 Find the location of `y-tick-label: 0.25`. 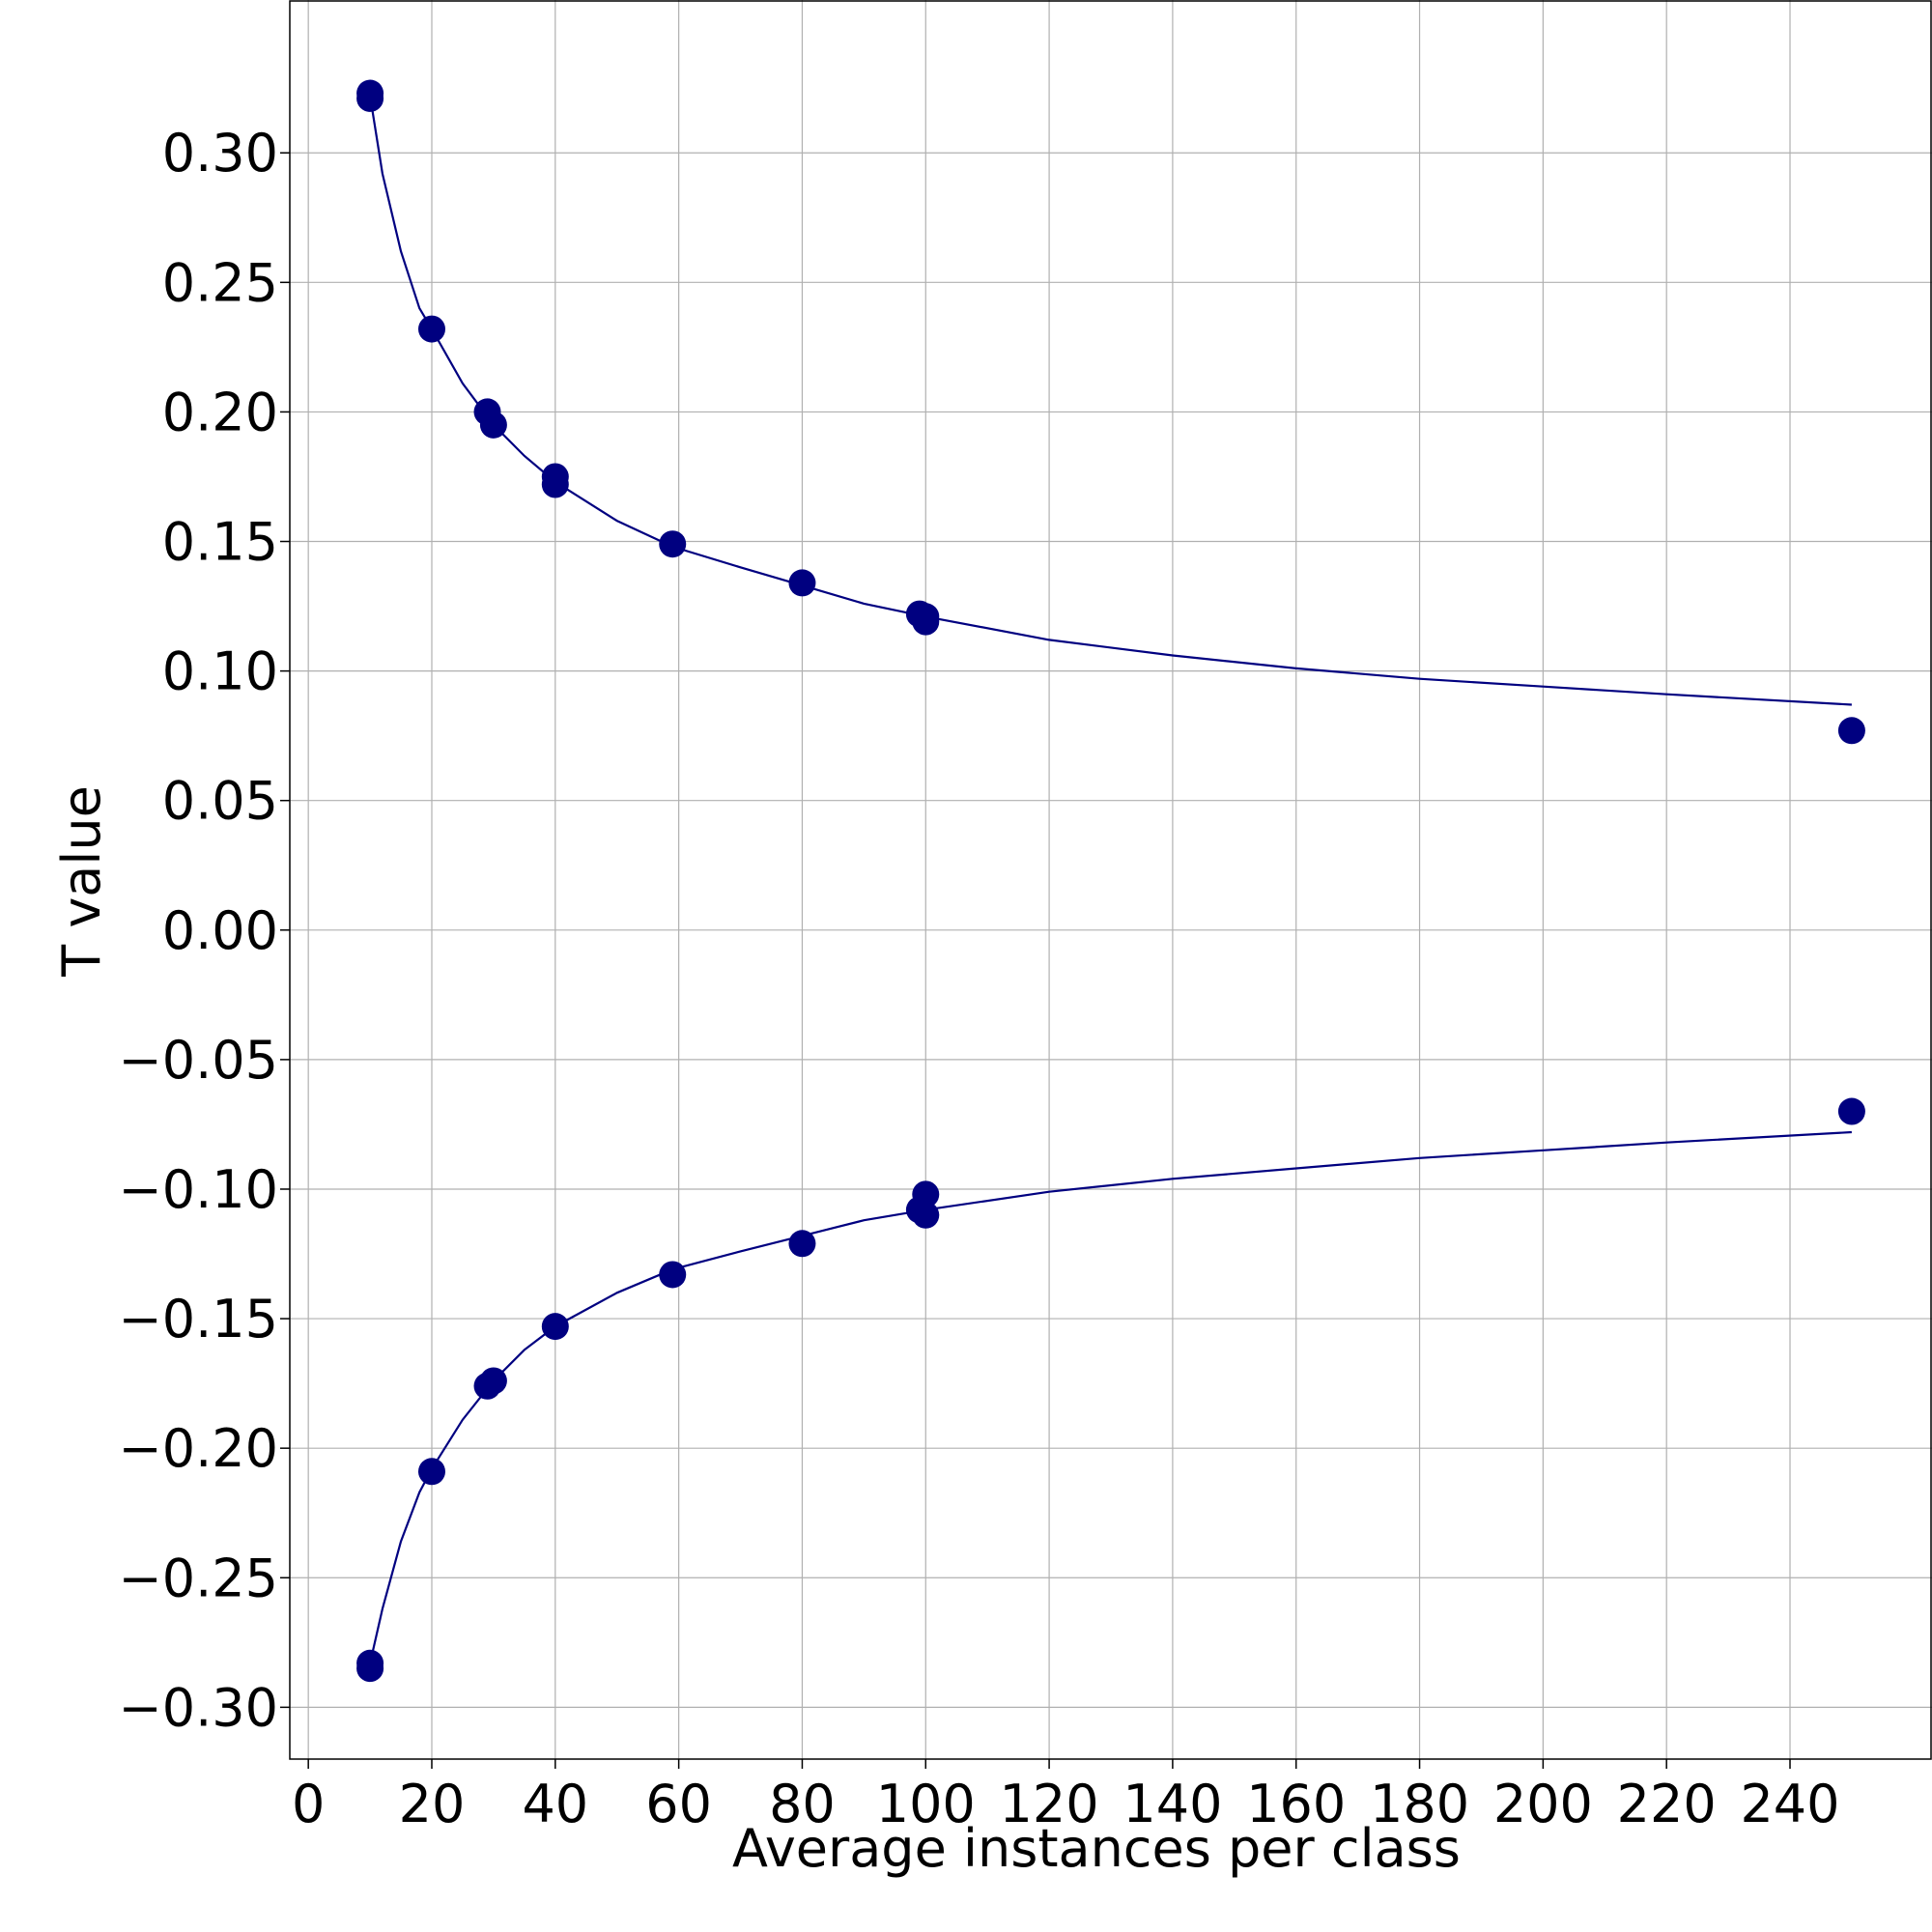

y-tick-label: 0.25 is located at coordinates (220, 282).